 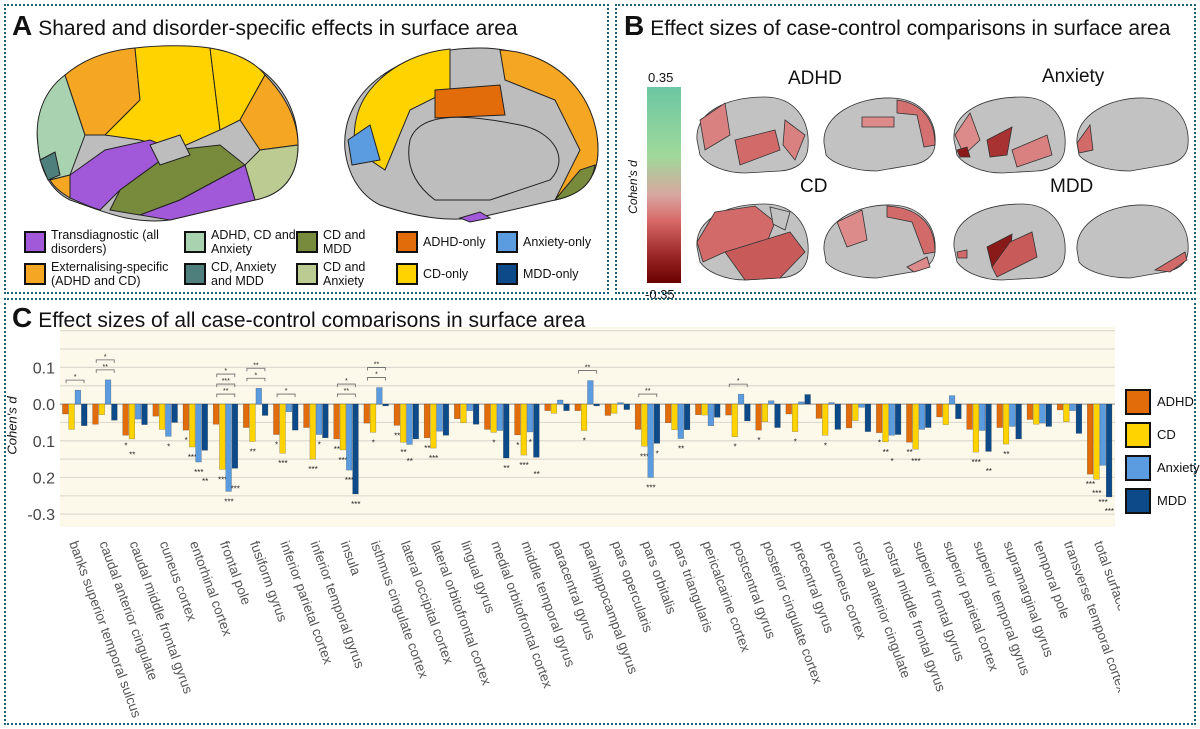 What do you see at coordinates (44, 368) in the screenshot?
I see `y-tick-label: 0.1` at bounding box center [44, 368].